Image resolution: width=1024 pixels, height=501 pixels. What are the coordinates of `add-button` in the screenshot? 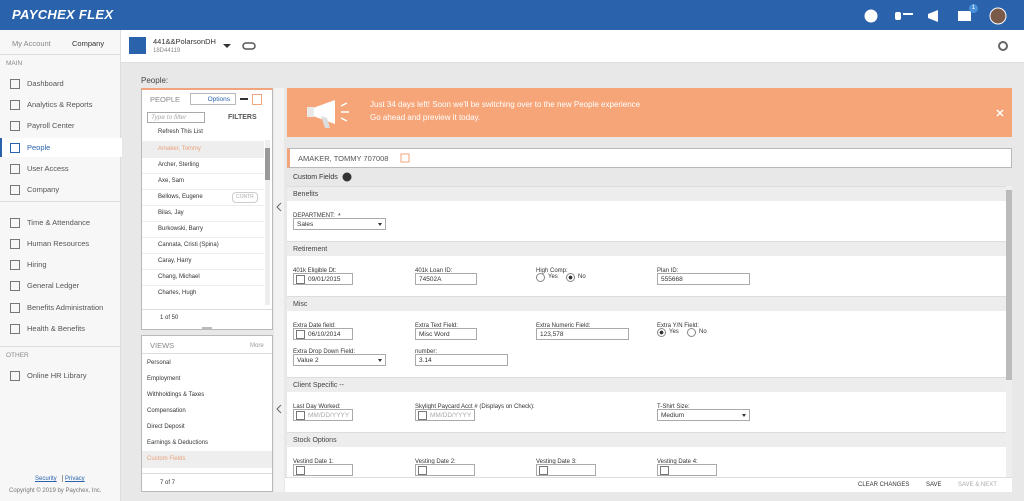 It's located at (244, 99).